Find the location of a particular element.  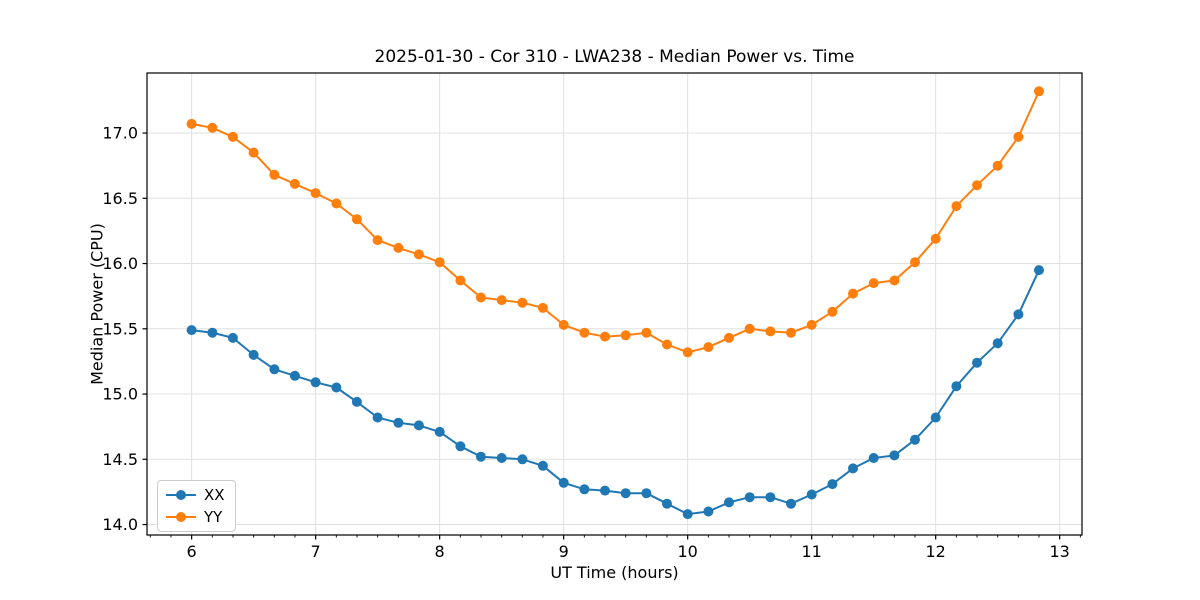

y-tick-label: 14.5 is located at coordinates (120, 459).